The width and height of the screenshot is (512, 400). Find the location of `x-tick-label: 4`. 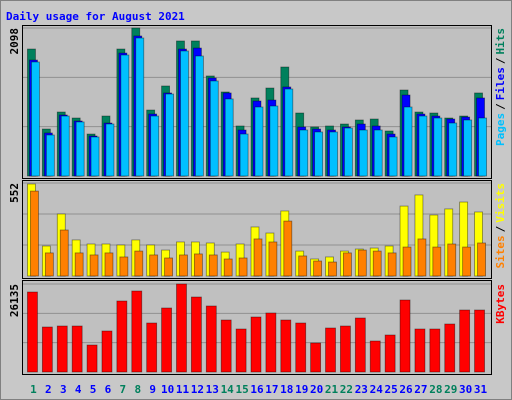

x-tick-label: 4 is located at coordinates (78, 389).